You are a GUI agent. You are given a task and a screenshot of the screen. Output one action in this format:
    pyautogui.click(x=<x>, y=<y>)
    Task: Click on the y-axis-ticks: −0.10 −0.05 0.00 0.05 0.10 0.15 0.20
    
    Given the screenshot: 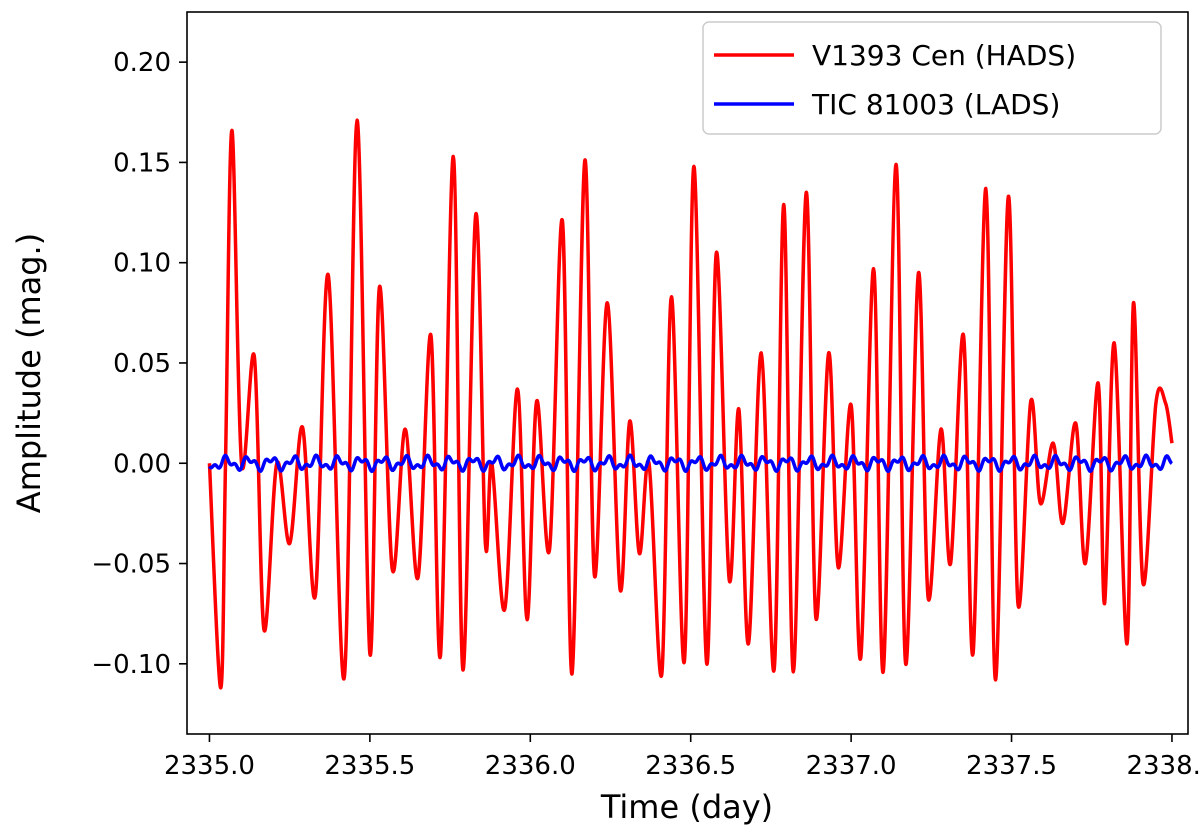 What is the action you would take?
    pyautogui.click(x=139, y=364)
    